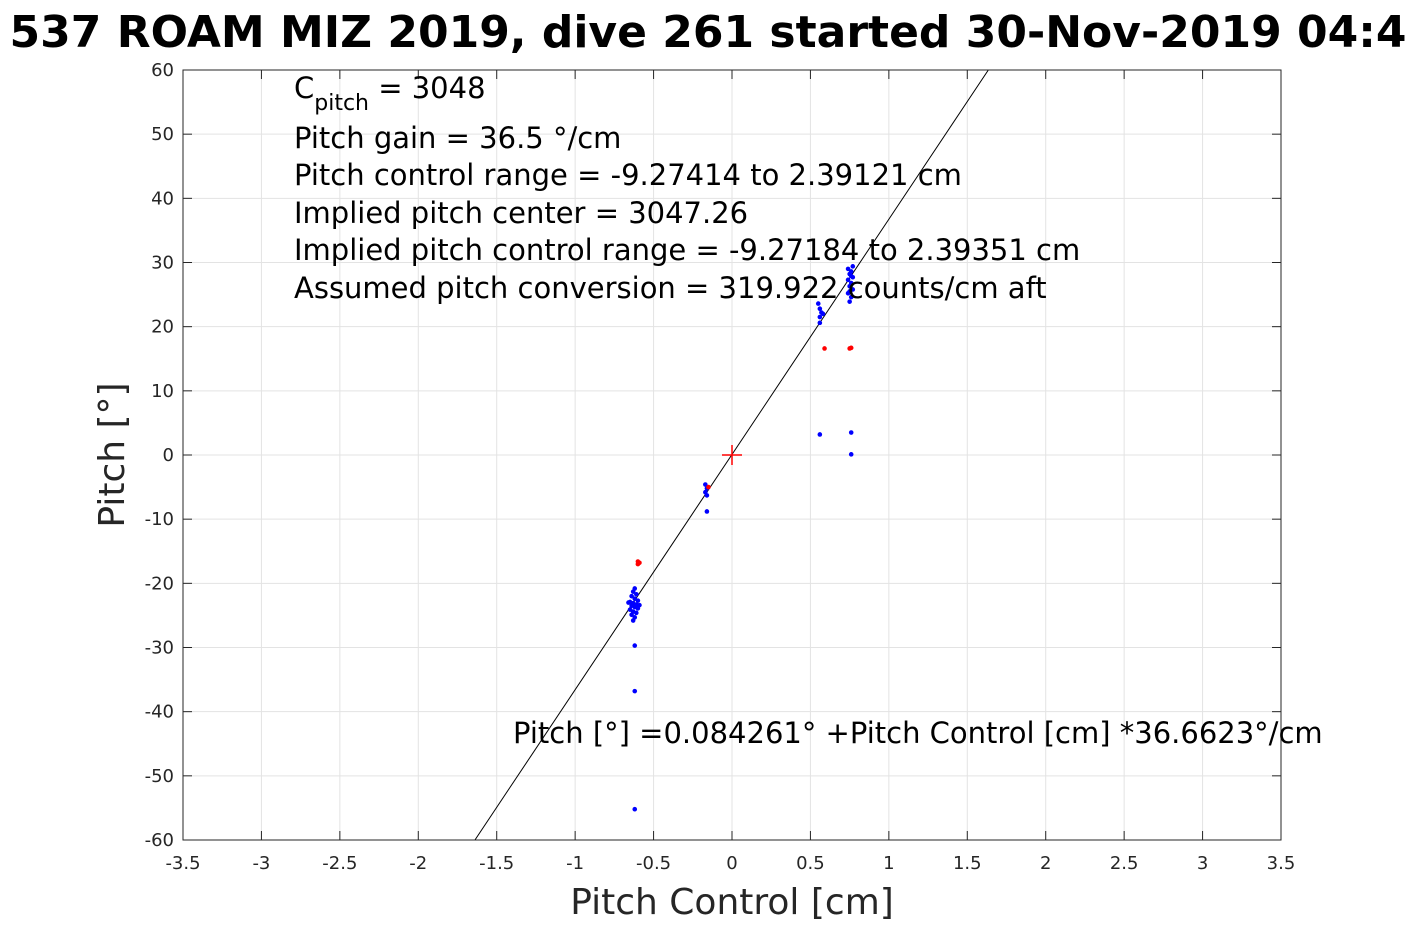 The height and width of the screenshot is (945, 1417). What do you see at coordinates (1202, 863) in the screenshot?
I see `x-tick-label: 3` at bounding box center [1202, 863].